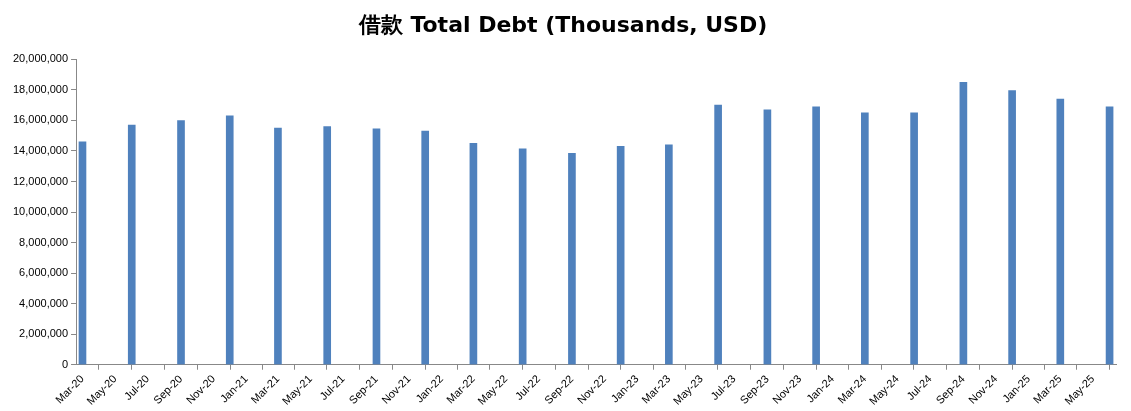 Image resolution: width=1131 pixels, height=411 pixels. Describe the element at coordinates (40, 88) in the screenshot. I see `y-tick-label: 18,000,000` at that location.